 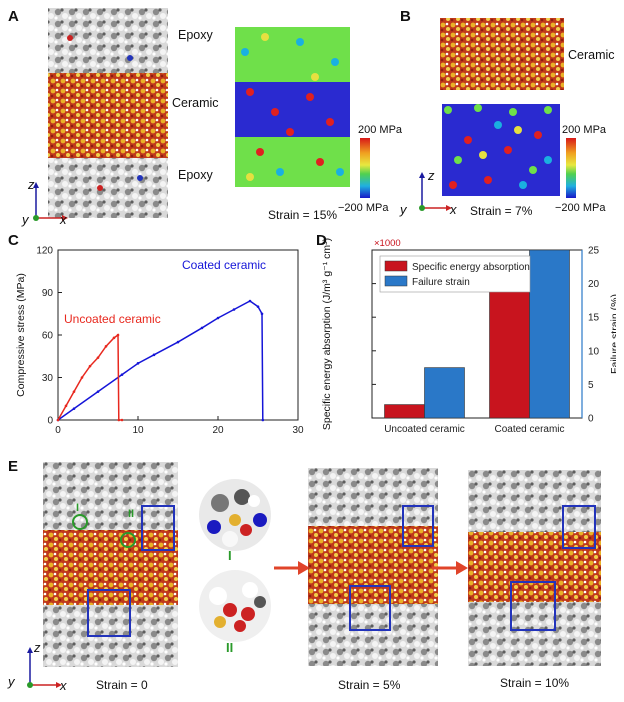 I want to click on panel-c-xlabel: Strain (%), so click(x=178, y=439).